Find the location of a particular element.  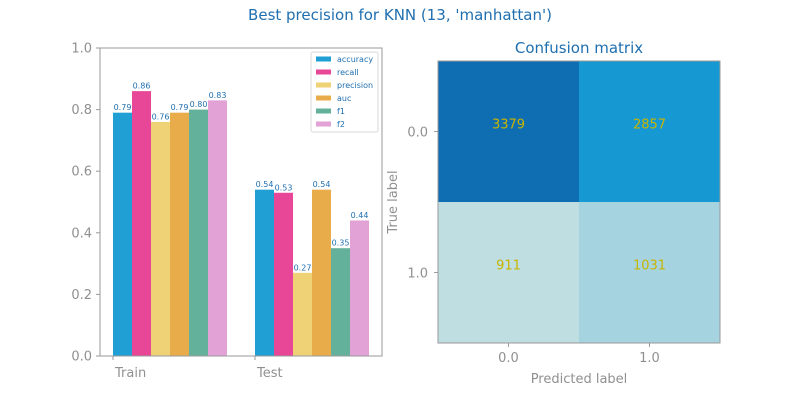

confusion-matrix-title: Confusion matrix is located at coordinates (579, 48).